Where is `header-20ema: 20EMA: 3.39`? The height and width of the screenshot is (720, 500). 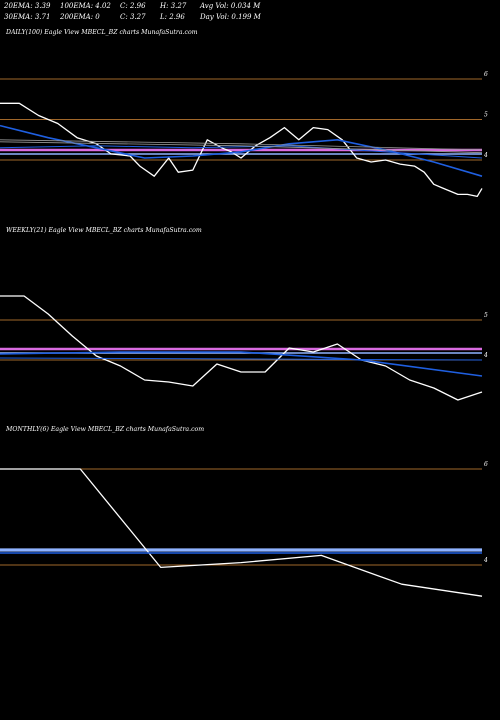
header-20ema: 20EMA: 3.39 is located at coordinates (27, 6).